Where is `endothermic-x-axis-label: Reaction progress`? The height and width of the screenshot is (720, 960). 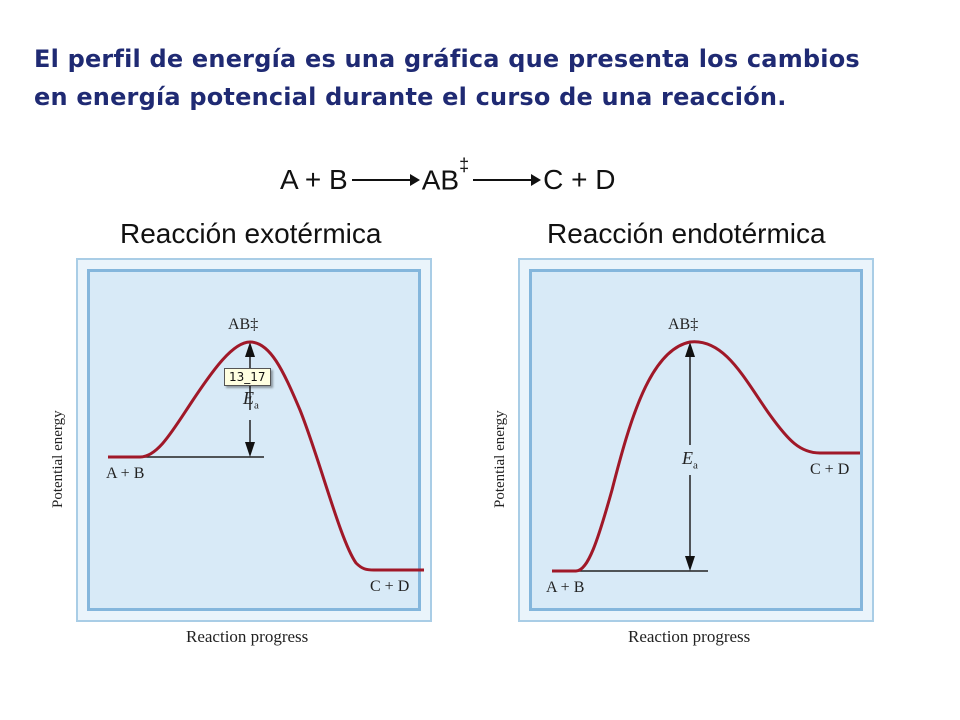
endothermic-x-axis-label: Reaction progress is located at coordinates (689, 636).